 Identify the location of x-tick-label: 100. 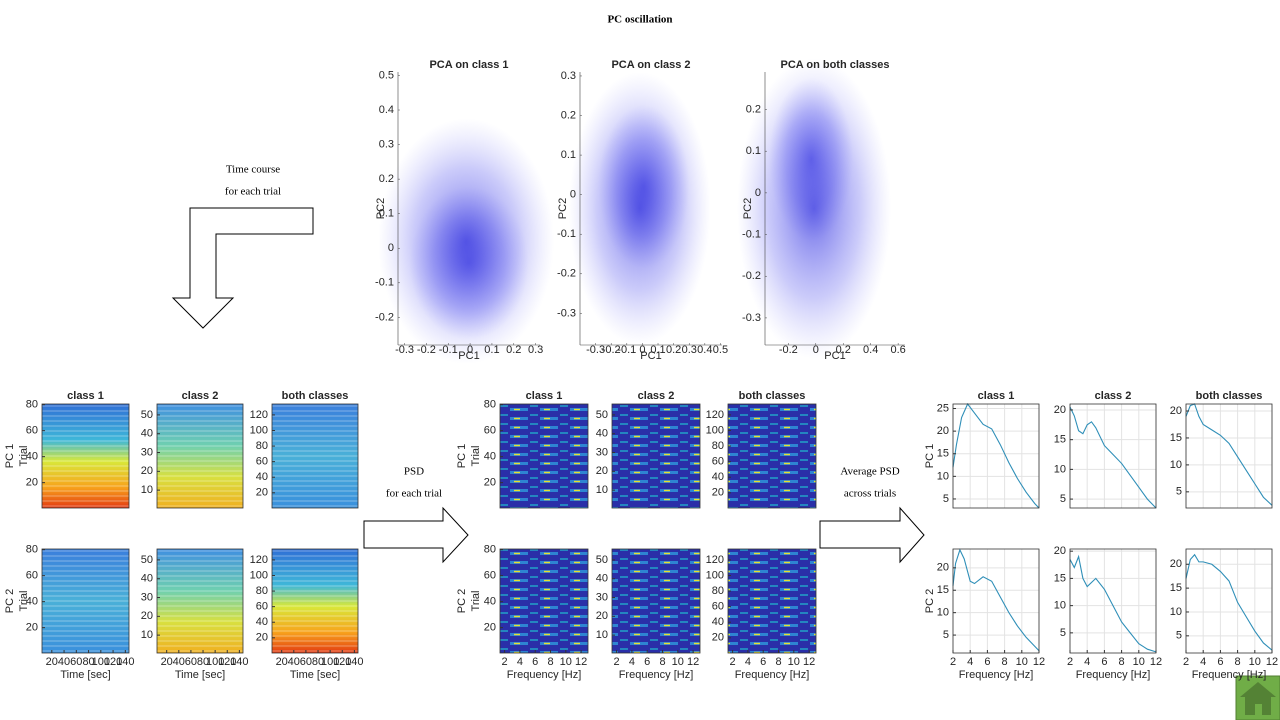
(215, 662).